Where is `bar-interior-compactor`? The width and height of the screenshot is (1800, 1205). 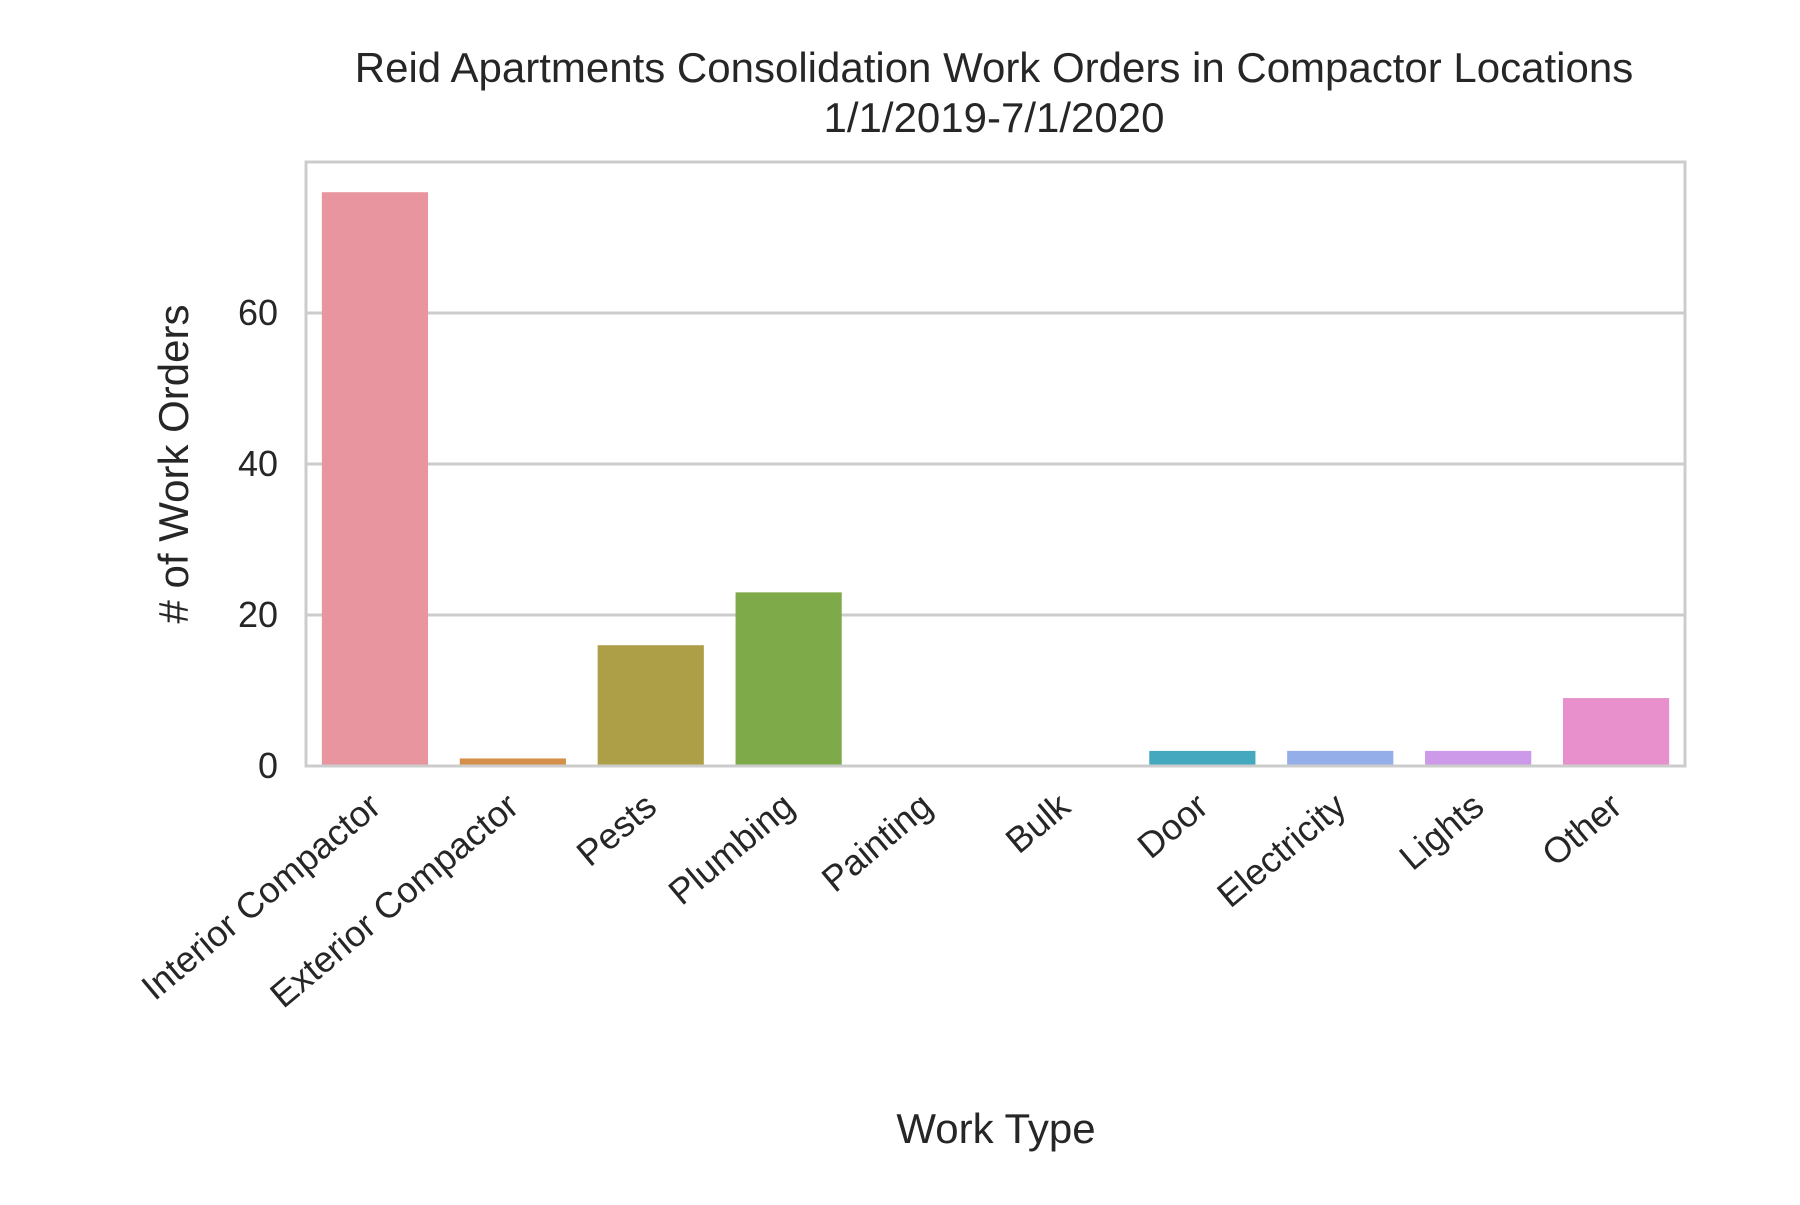 bar-interior-compactor is located at coordinates (375, 479).